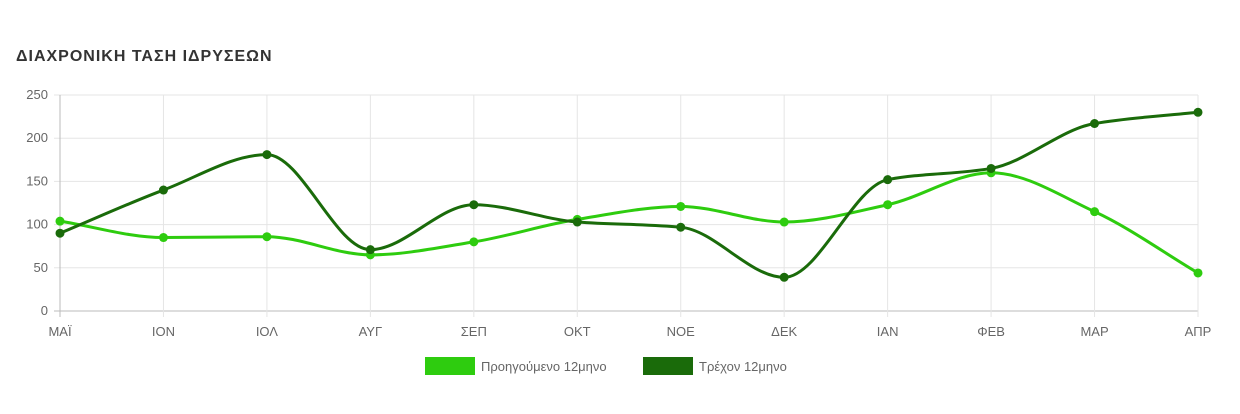  Describe the element at coordinates (371, 331) in the screenshot. I see `x-tick-label: ΑΥΓ` at that location.